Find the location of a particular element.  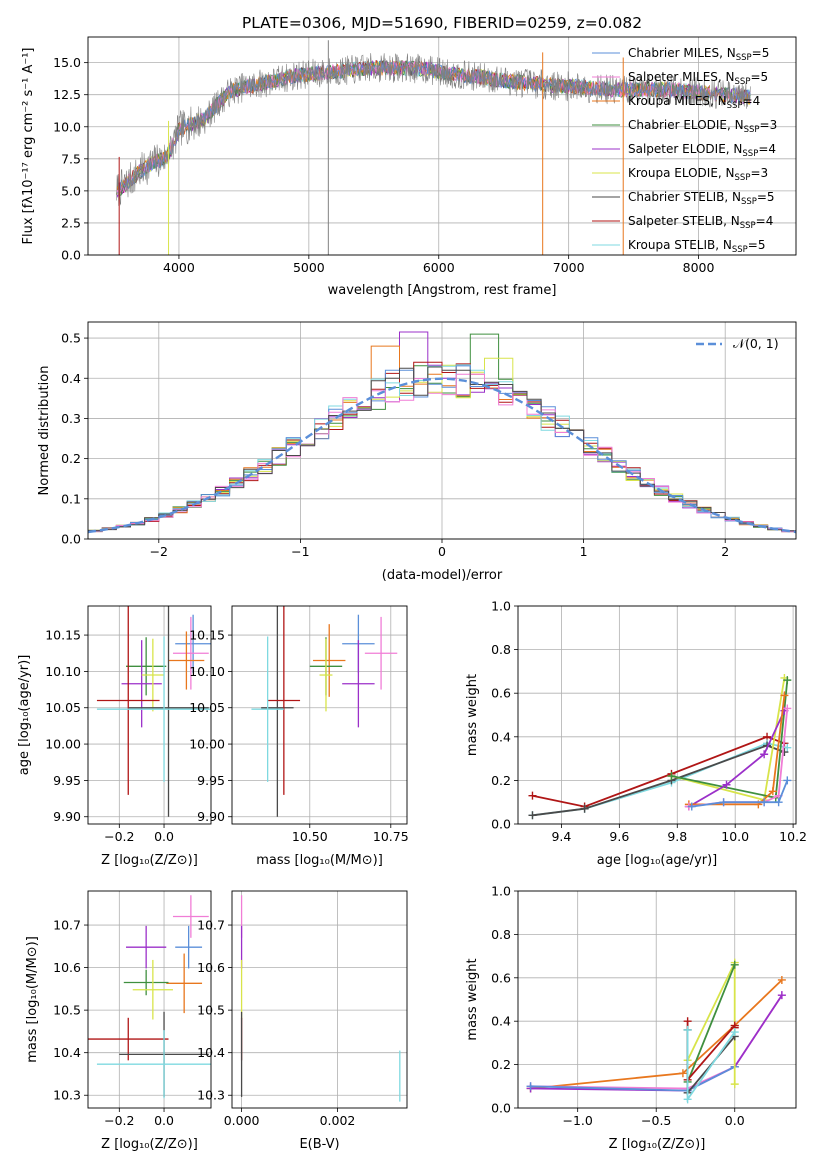

x-tick-label: 0 is located at coordinates (442, 551).